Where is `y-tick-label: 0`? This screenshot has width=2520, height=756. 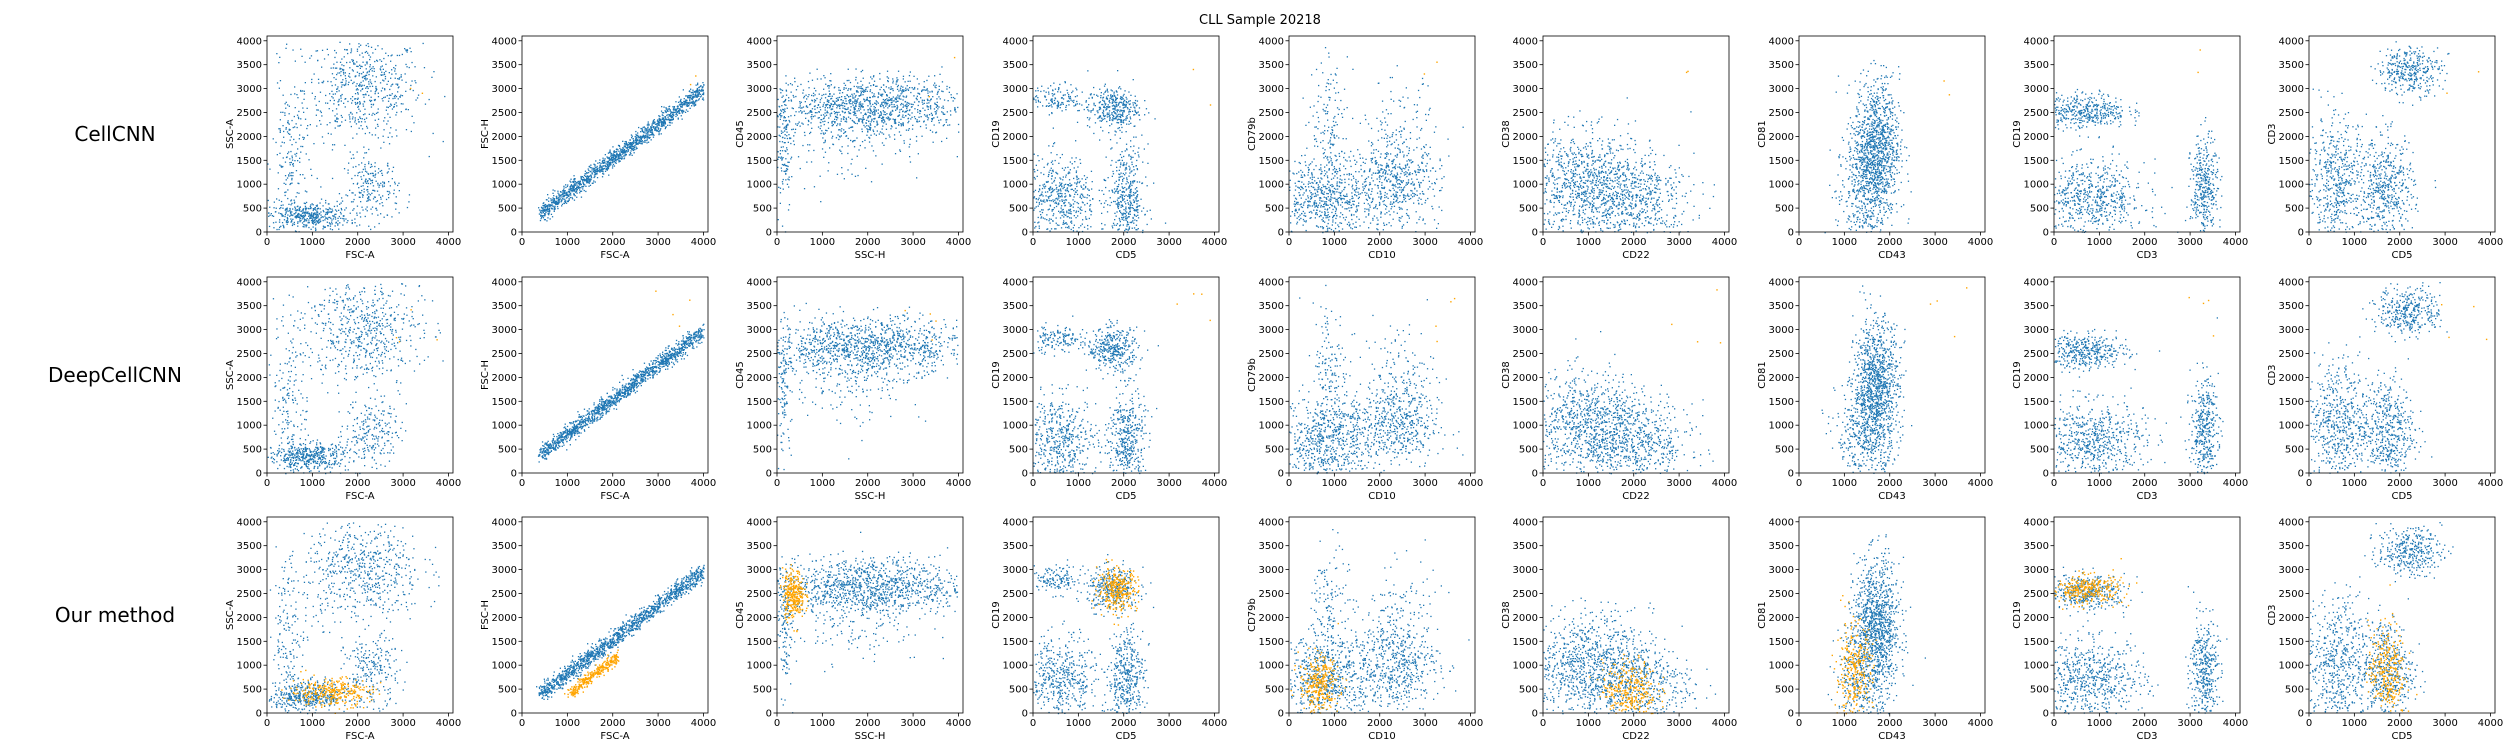 y-tick-label: 0 is located at coordinates (769, 233).